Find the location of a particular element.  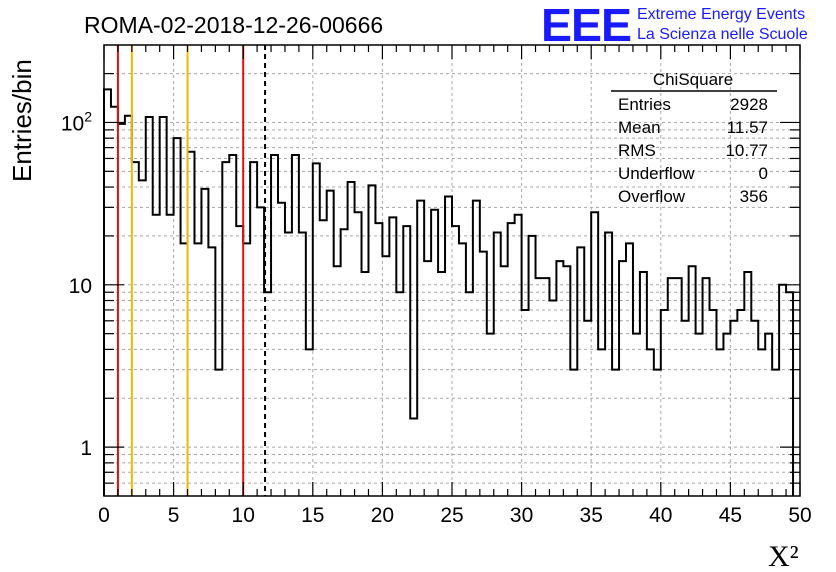

x-tick-label: 20 is located at coordinates (382, 515).